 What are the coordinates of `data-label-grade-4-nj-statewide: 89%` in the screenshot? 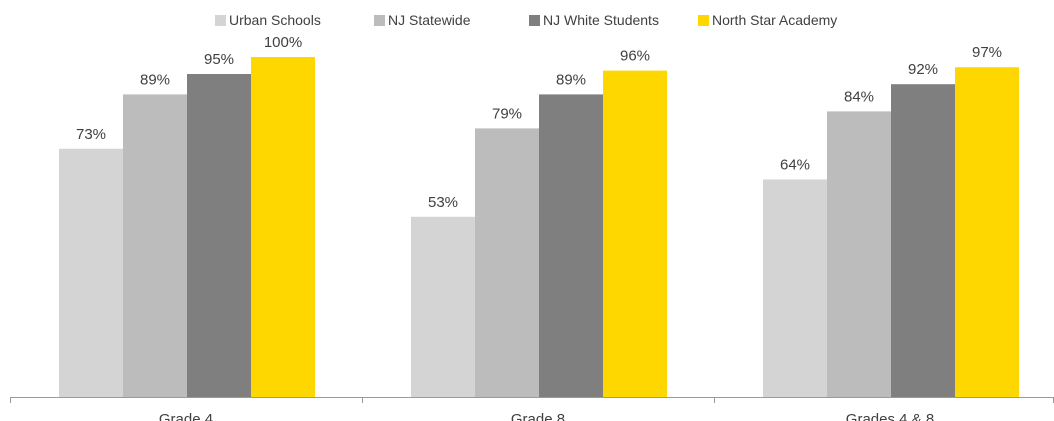 It's located at (155, 79).